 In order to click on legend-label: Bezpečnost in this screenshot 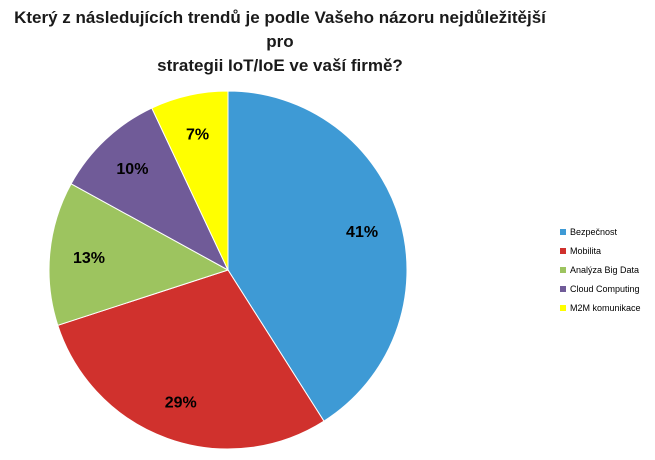, I will do `click(594, 231)`.